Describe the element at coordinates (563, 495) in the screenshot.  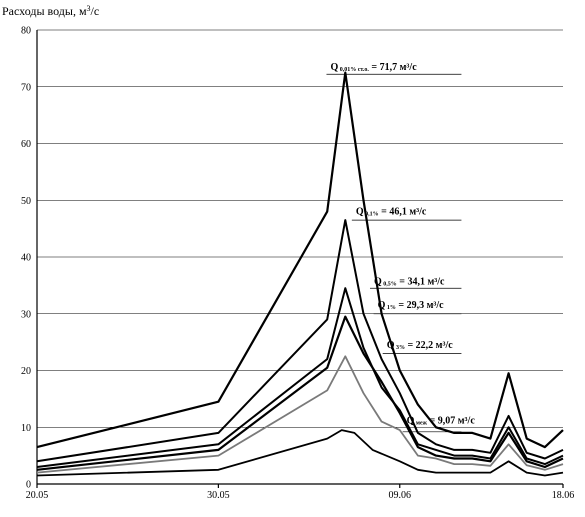
I see `x-tick-label: 18.06` at that location.